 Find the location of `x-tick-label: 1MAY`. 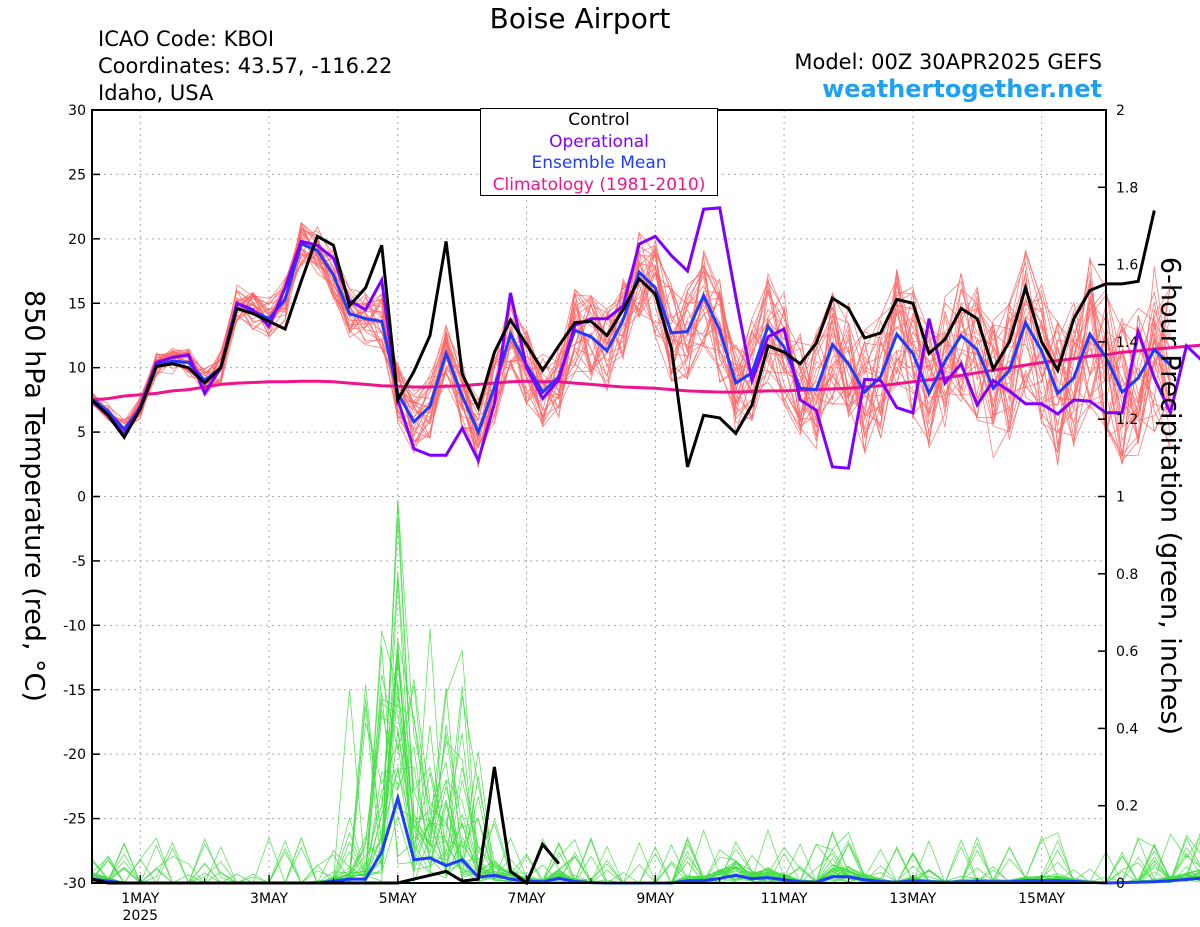

x-tick-label: 1MAY is located at coordinates (140, 899).